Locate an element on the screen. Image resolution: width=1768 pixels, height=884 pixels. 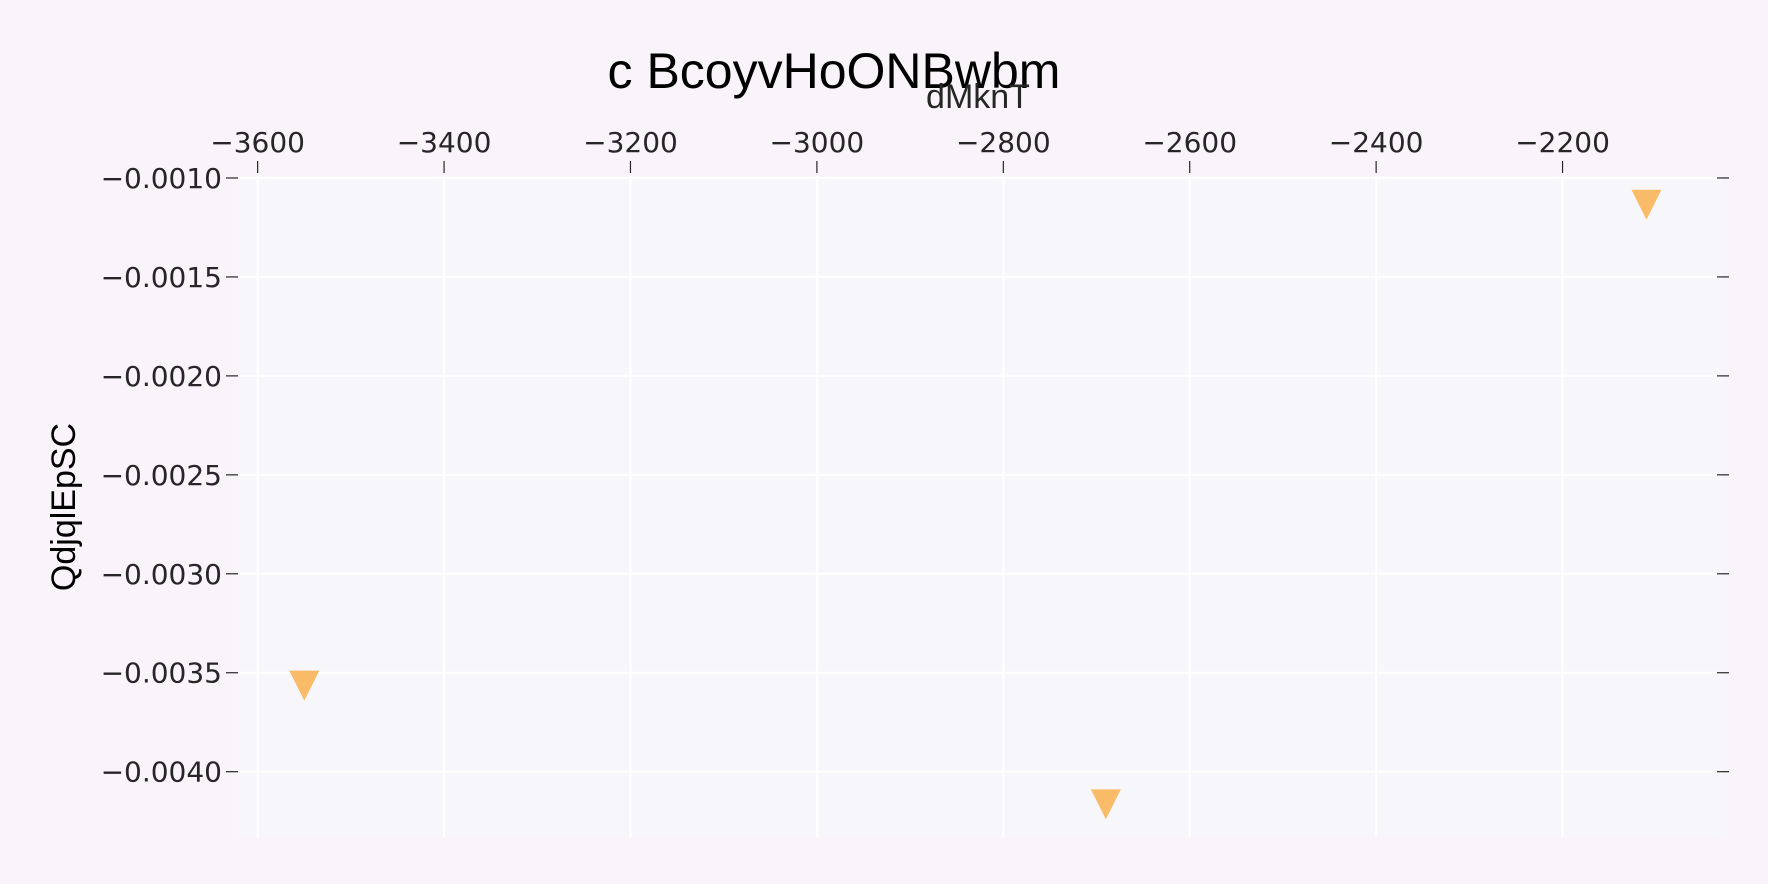
y-axis-label: QdjqlEpSC is located at coordinates (64, 507).